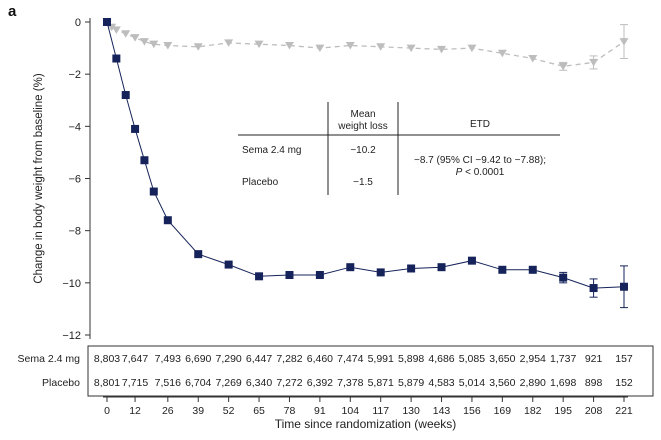  I want to click on at-risk-count: 6,340, so click(259, 383).